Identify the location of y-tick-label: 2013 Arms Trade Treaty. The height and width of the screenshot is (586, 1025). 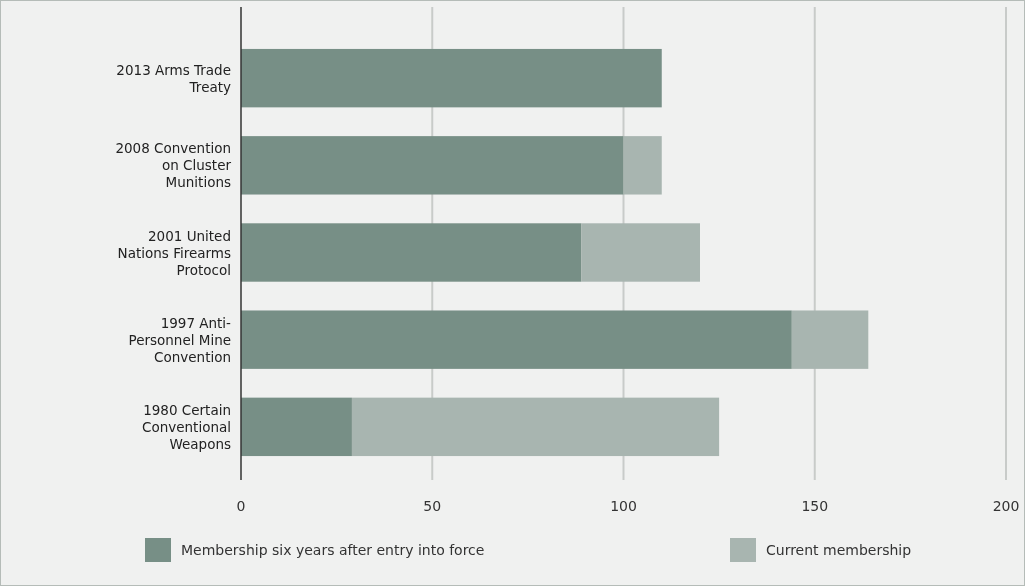
(173, 78).